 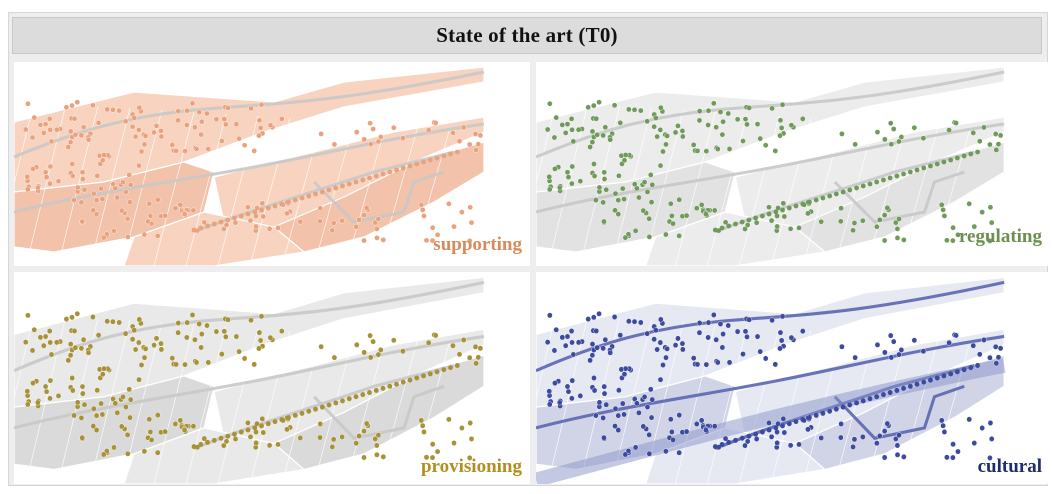 I want to click on road, so click(x=378, y=412).